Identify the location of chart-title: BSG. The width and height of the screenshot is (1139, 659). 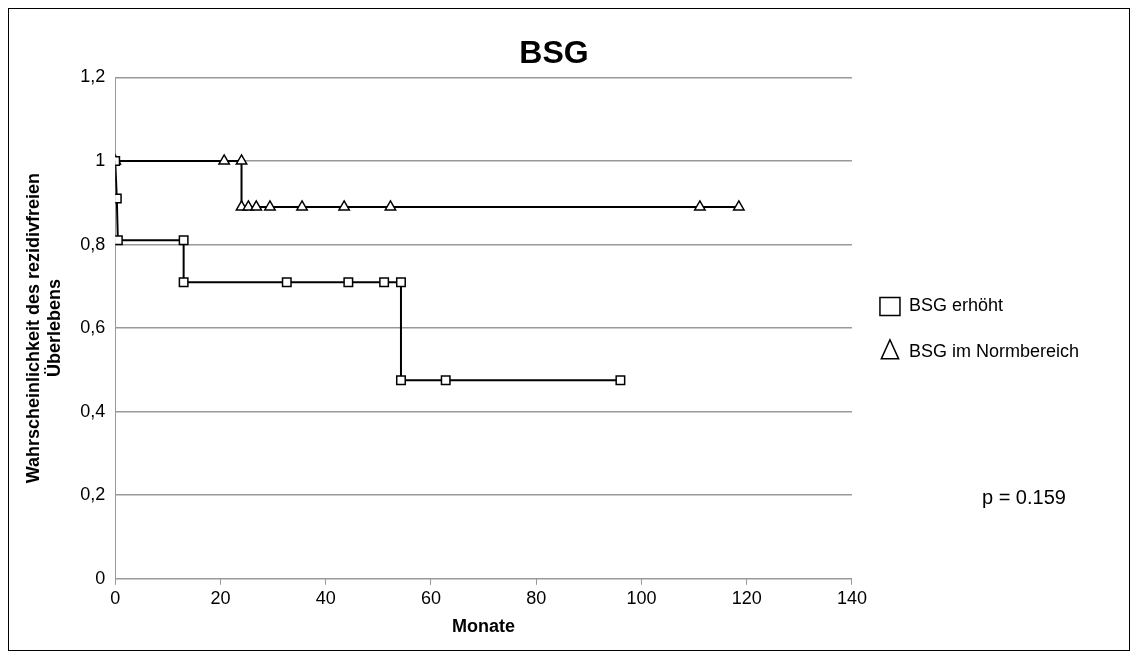
(554, 52).